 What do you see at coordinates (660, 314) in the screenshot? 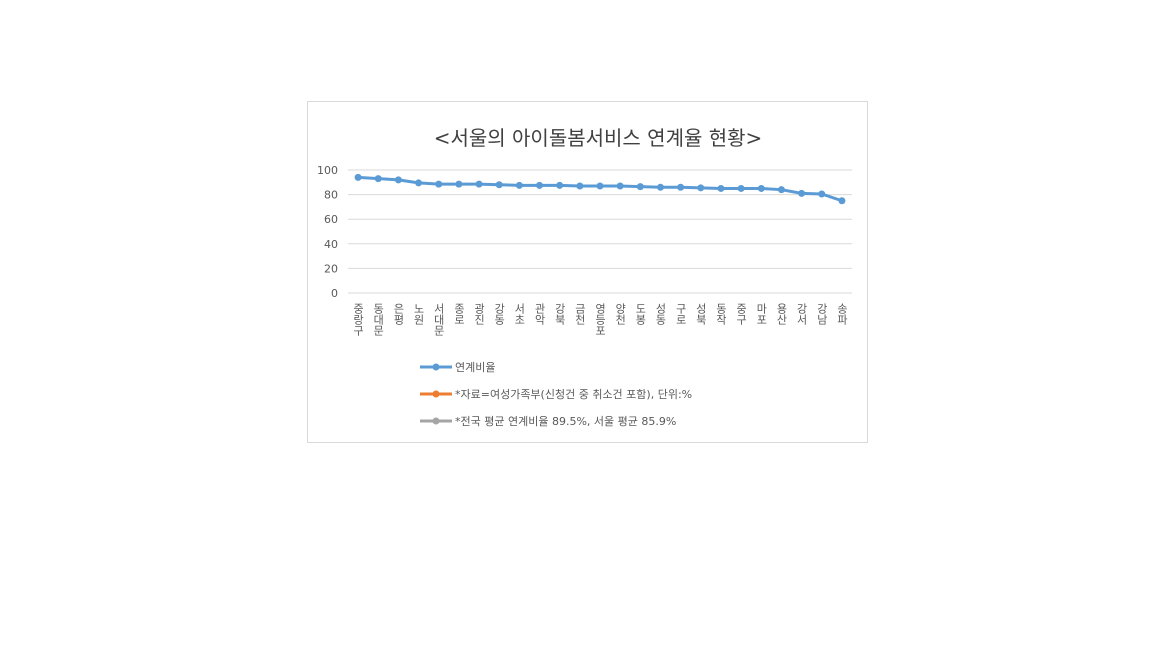
I see `x-tick-label: 성동` at bounding box center [660, 314].